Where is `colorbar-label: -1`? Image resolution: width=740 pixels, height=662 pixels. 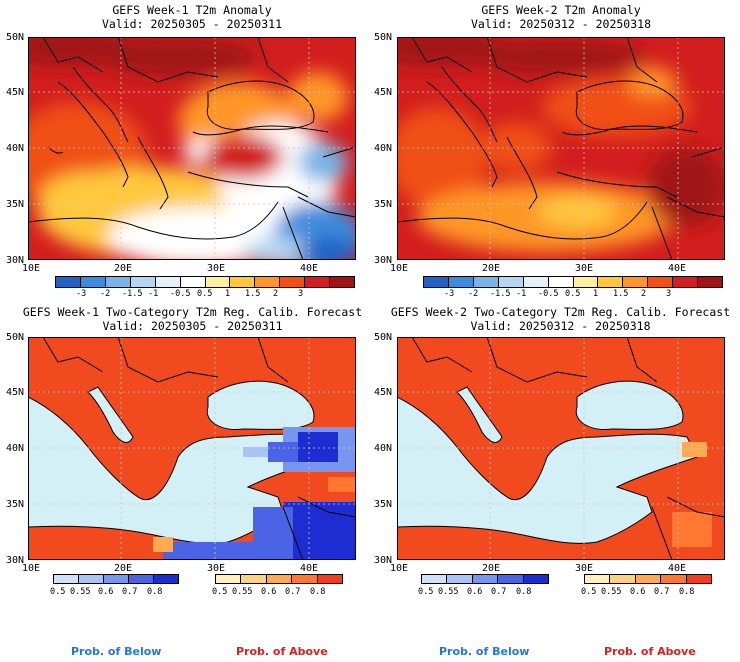
colorbar-label: -1 is located at coordinates (153, 294).